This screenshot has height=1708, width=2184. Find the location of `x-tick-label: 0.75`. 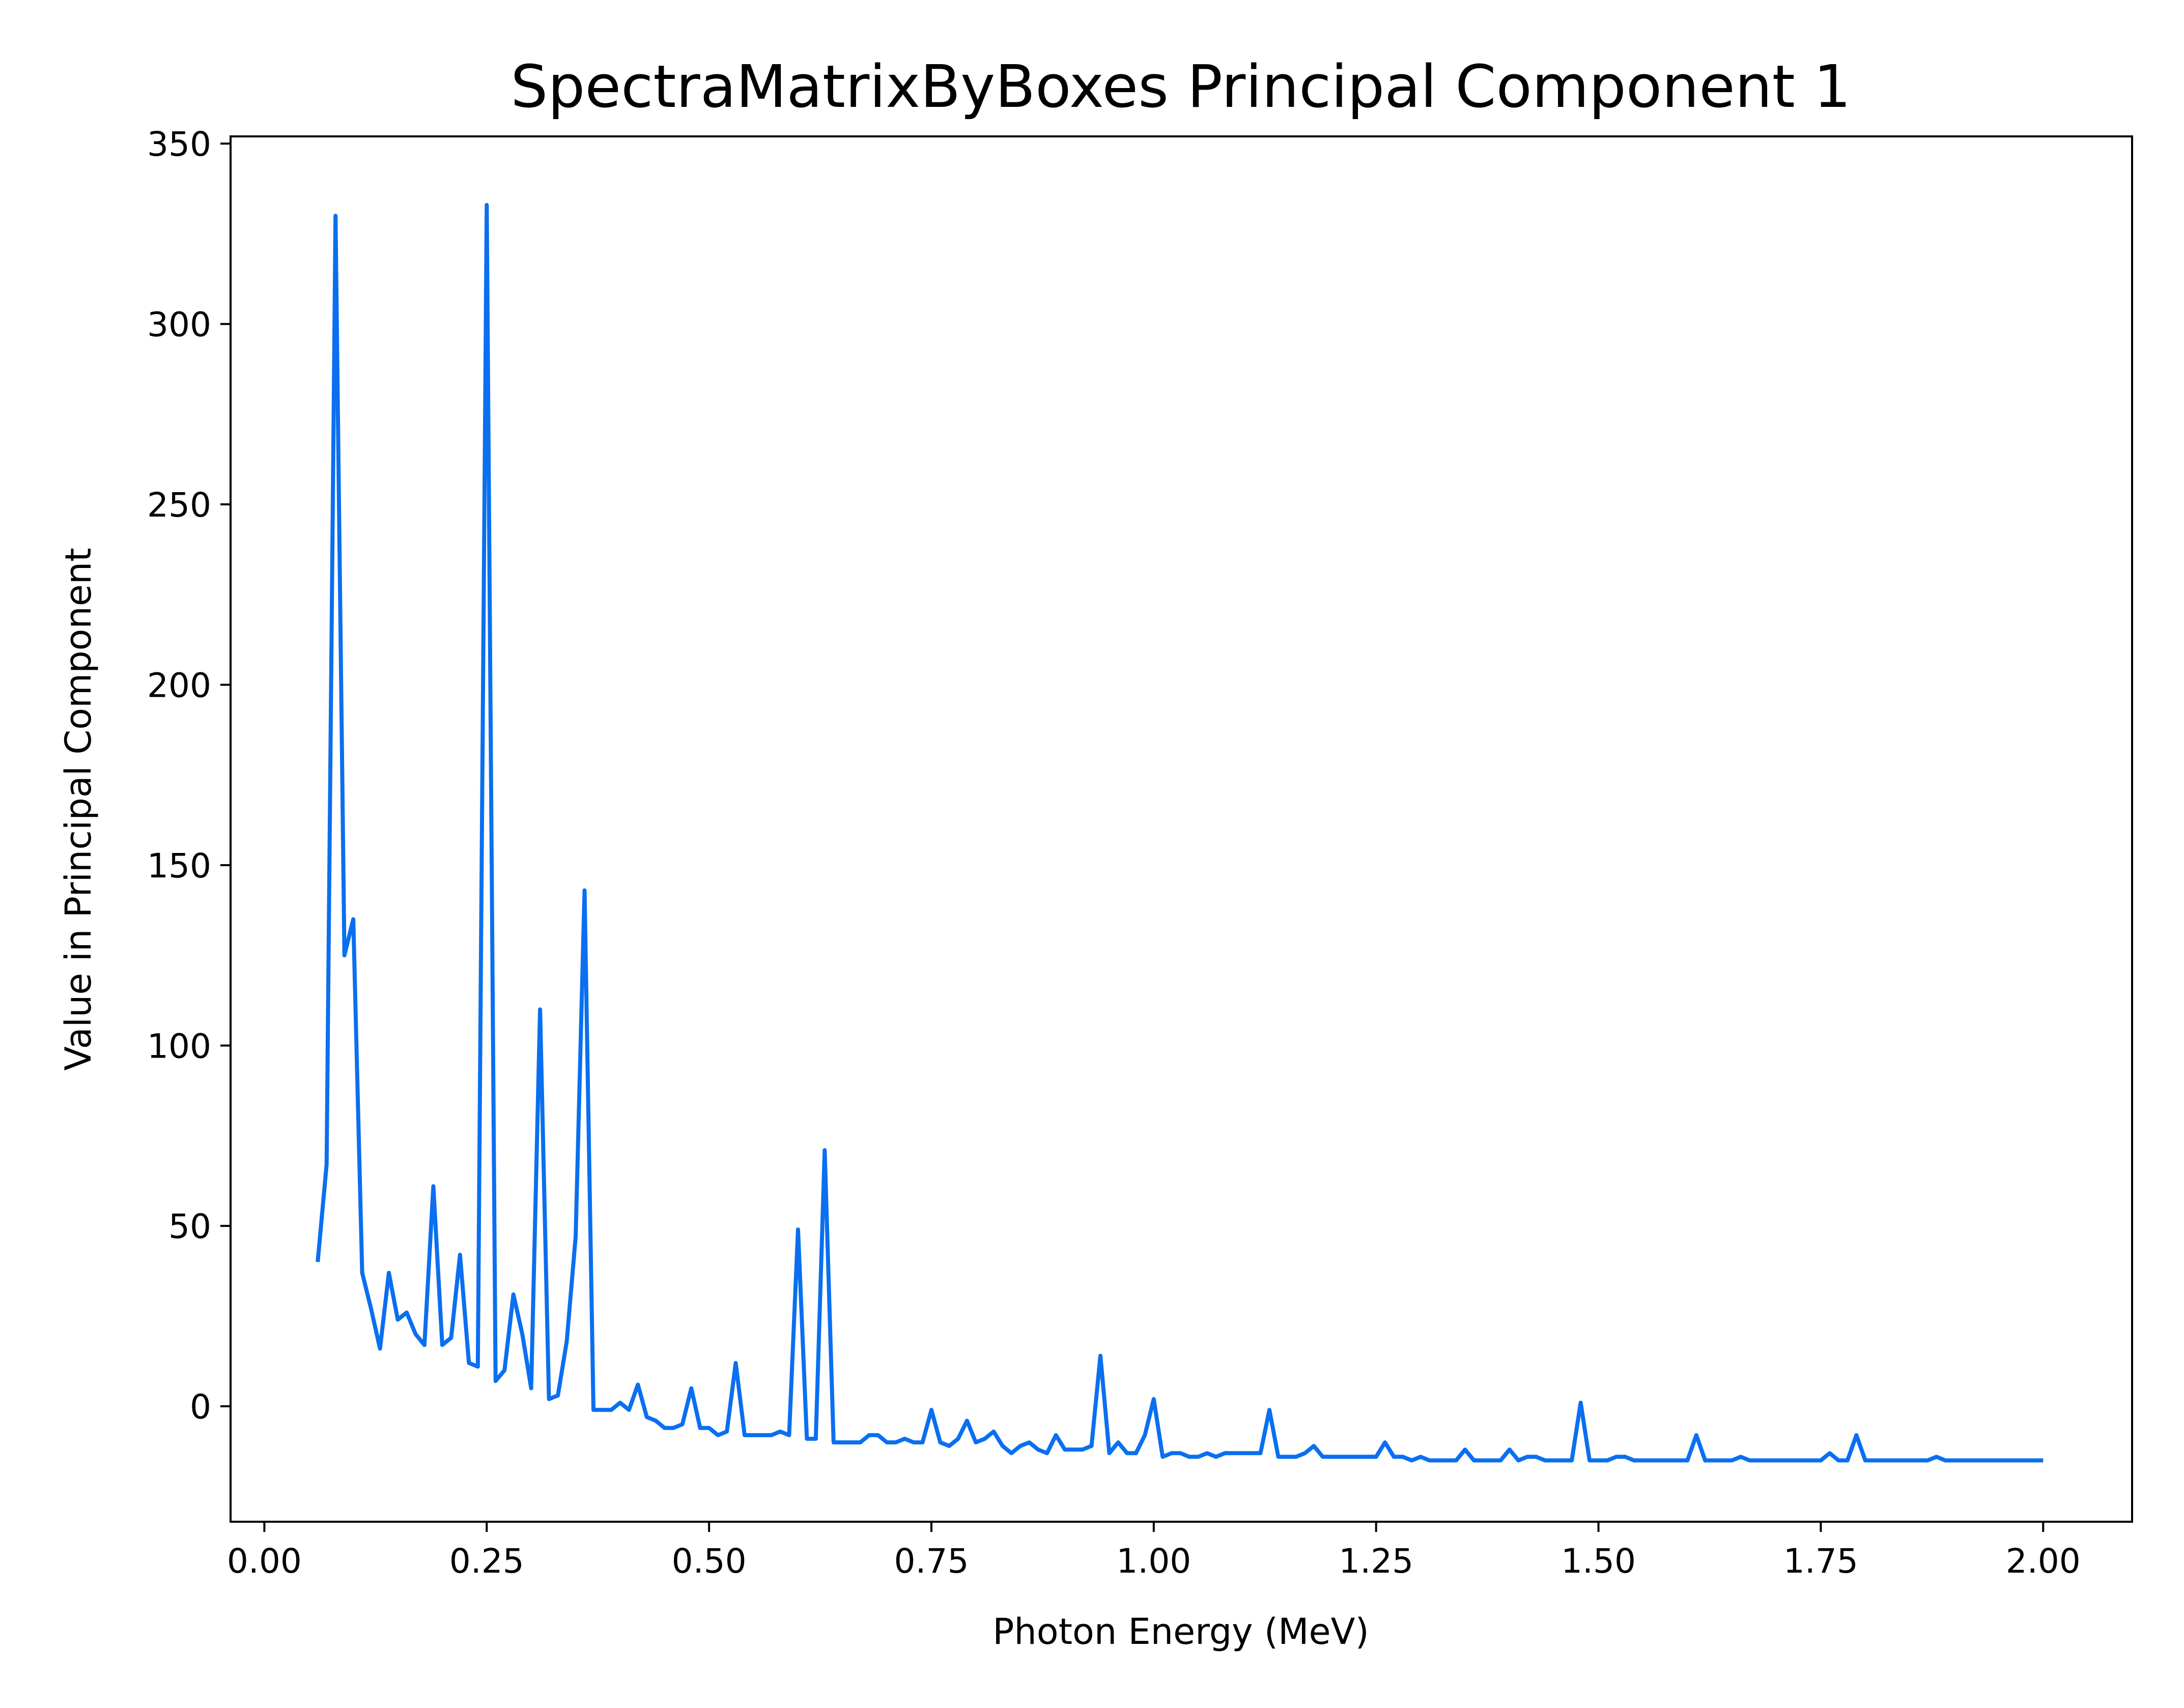

x-tick-label: 0.75 is located at coordinates (931, 1561).